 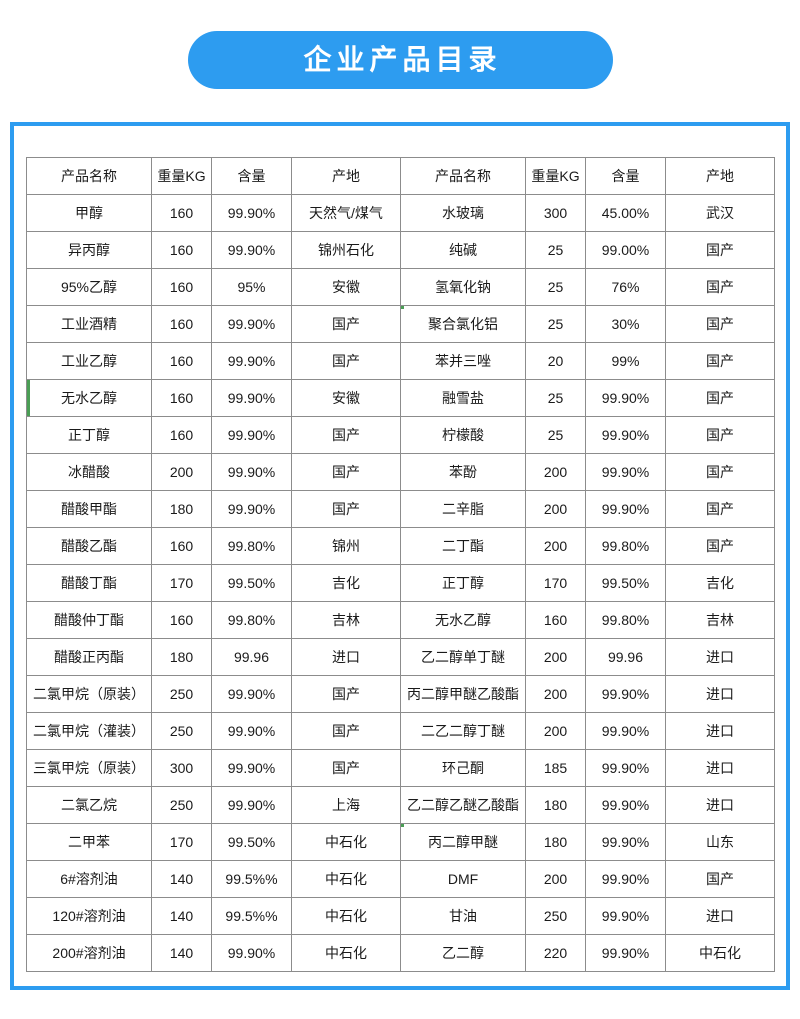 What do you see at coordinates (463, 842) in the screenshot?
I see `cell-name2: 丙二醇甲醚` at bounding box center [463, 842].